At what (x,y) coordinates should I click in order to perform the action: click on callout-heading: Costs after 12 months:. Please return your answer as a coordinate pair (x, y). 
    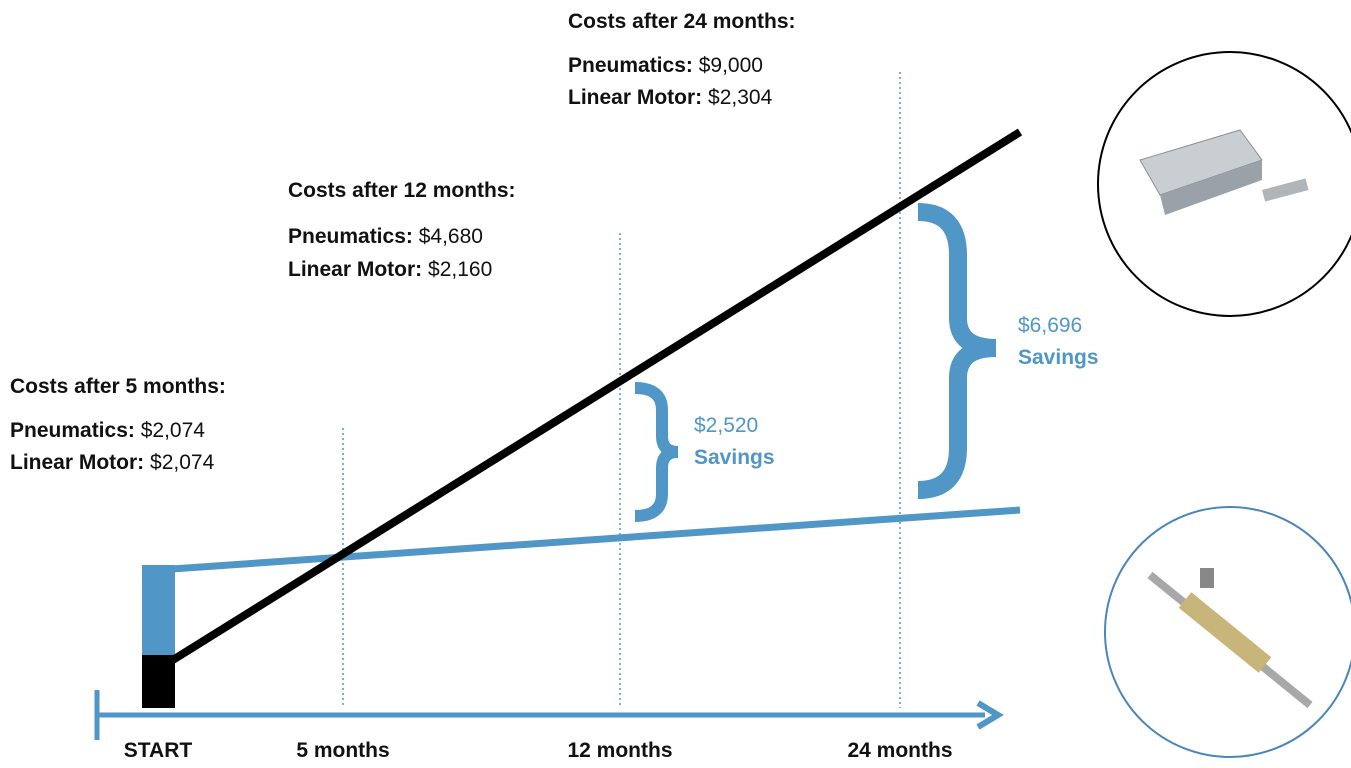
    Looking at the image, I should click on (402, 190).